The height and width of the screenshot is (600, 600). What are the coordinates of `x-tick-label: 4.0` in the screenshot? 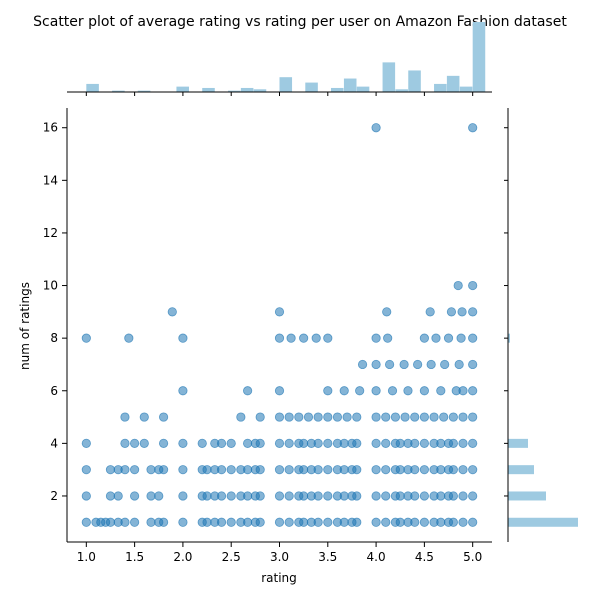 It's located at (376, 557).